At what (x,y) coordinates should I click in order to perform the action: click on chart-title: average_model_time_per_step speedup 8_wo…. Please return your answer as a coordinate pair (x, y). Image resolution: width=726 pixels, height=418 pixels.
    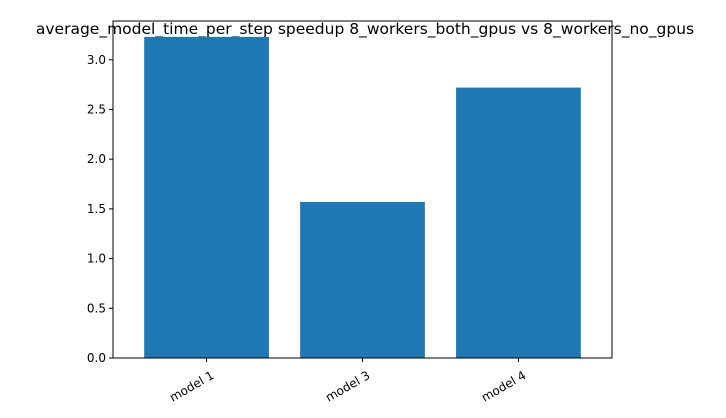
    Looking at the image, I should click on (365, 29).